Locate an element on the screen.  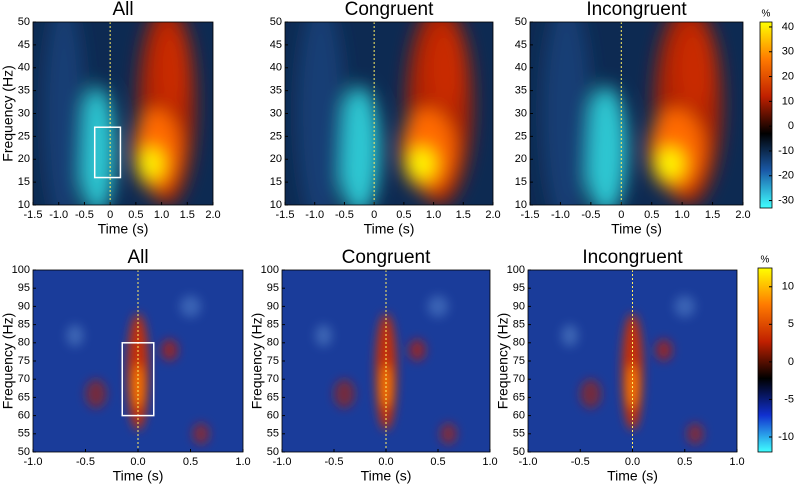
y-axis-label: Frequency (Hz) is located at coordinates (8, 361).